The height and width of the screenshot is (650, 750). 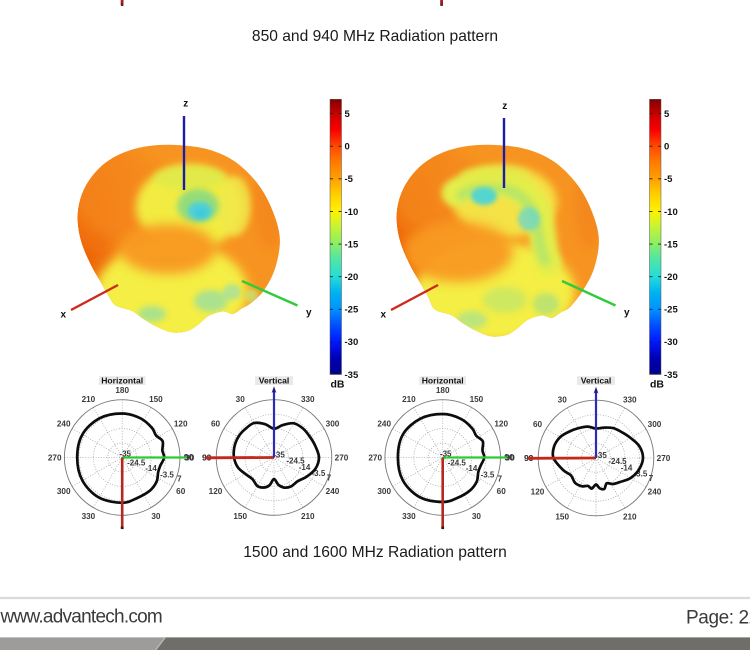 I want to click on svg-text:850 and 940 MHz Radiation patt: 850 and 940 MHz Radiation pattern, so click(x=375, y=36).